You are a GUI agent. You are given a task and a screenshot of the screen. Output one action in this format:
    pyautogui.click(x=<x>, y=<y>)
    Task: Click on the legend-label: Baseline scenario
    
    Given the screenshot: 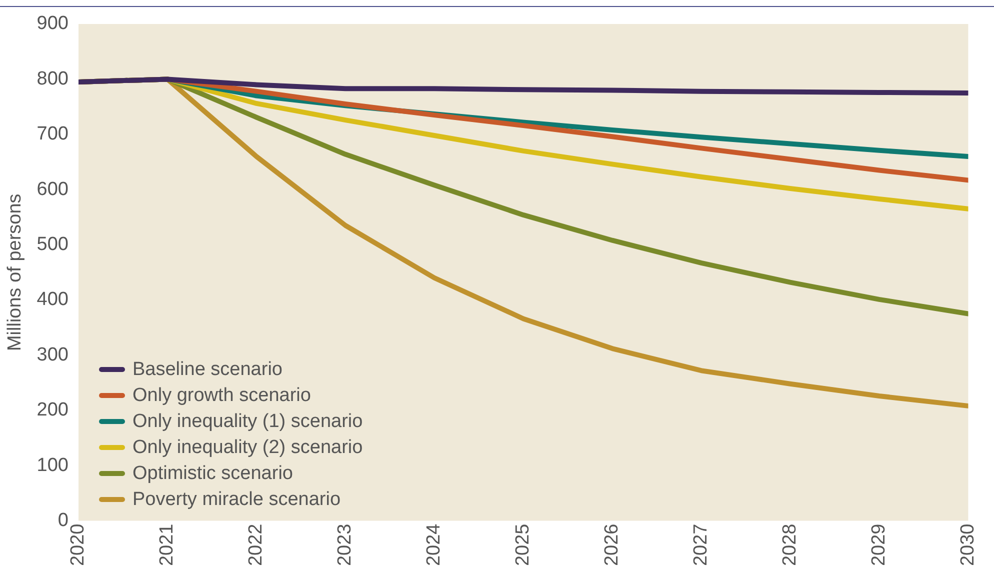 What is the action you would take?
    pyautogui.click(x=207, y=370)
    